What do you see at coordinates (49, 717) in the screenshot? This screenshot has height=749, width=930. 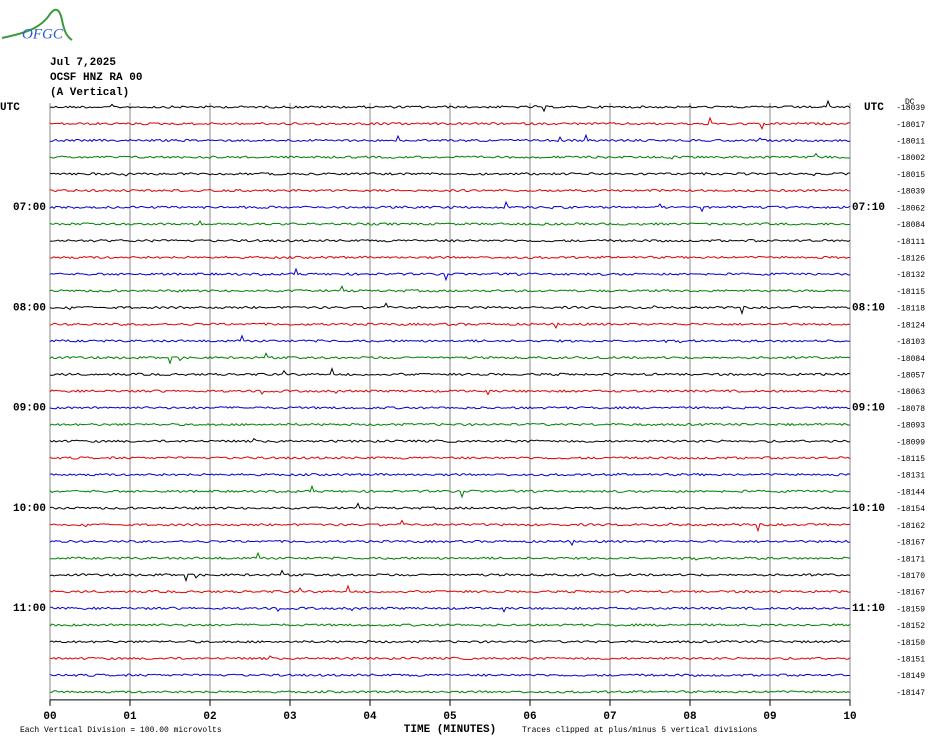 I see `x-tick-label: 00` at bounding box center [49, 717].